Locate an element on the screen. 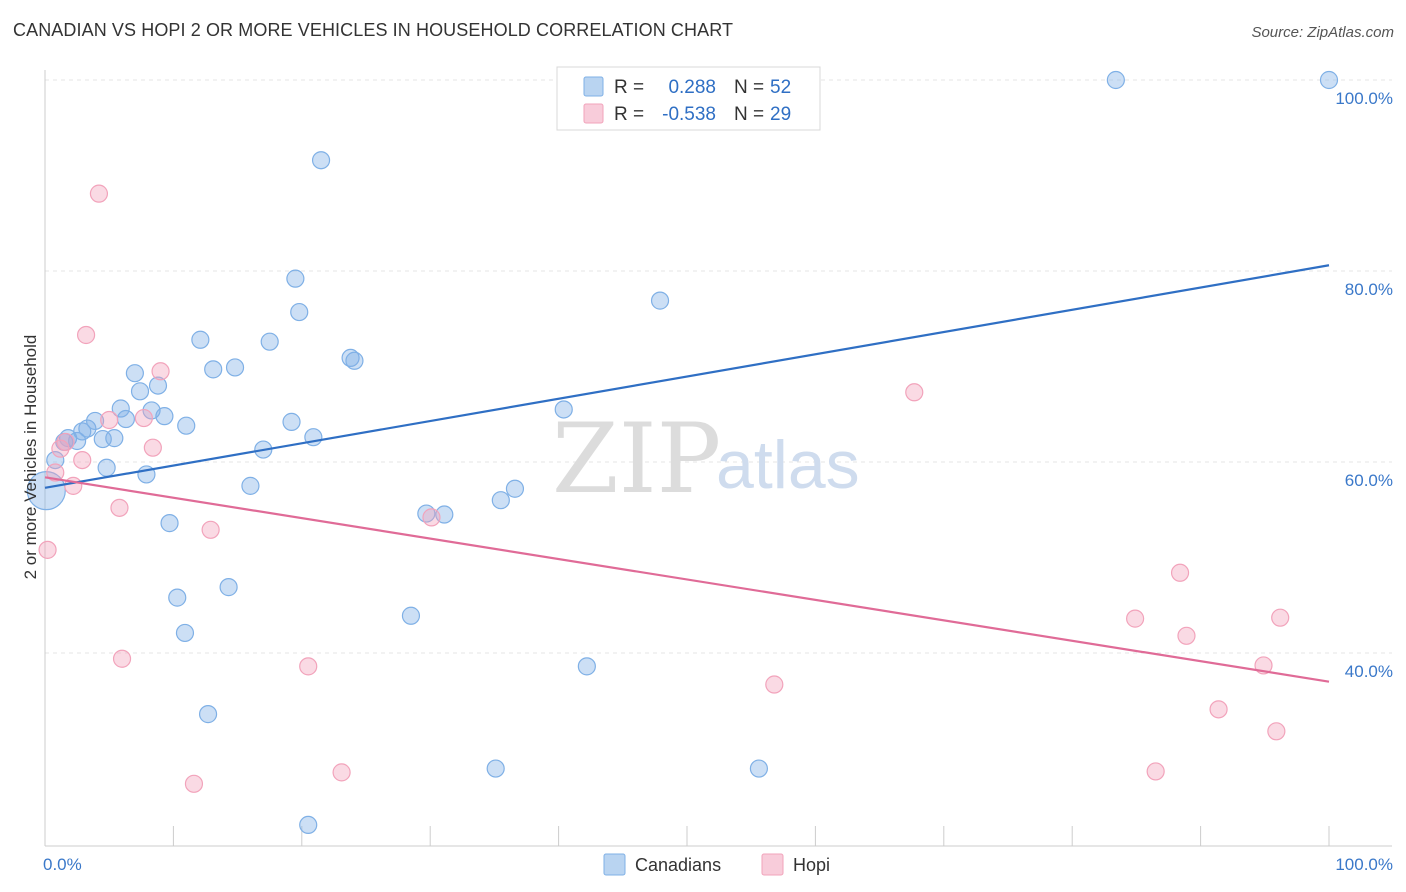  bottom-legend-swatch-hopi is located at coordinates (772, 864).